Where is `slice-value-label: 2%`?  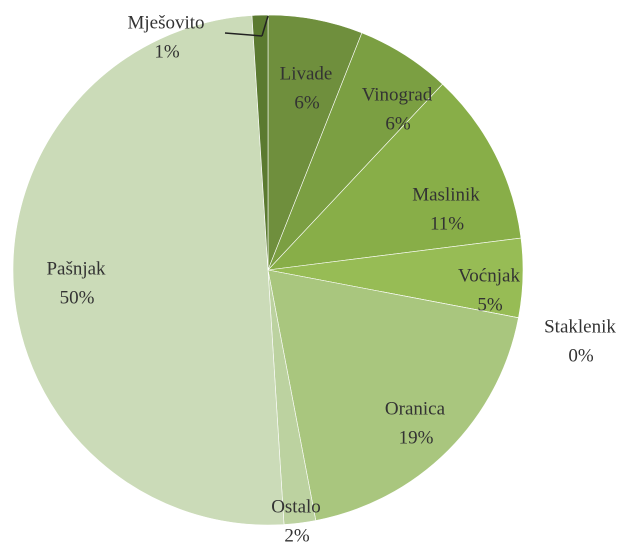
slice-value-label: 2% is located at coordinates (297, 534).